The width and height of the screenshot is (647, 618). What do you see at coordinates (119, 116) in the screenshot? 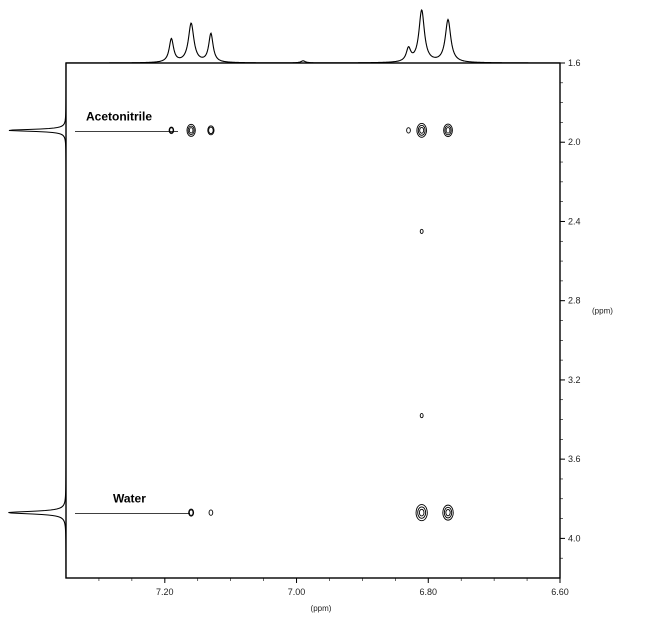
I see `svg-text: Acetonitrile` at bounding box center [119, 116].